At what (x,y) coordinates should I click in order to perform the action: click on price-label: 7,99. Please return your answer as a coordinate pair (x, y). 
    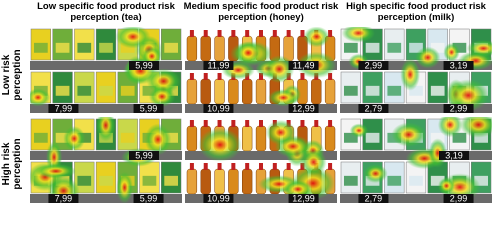
    Looking at the image, I should click on (64, 109).